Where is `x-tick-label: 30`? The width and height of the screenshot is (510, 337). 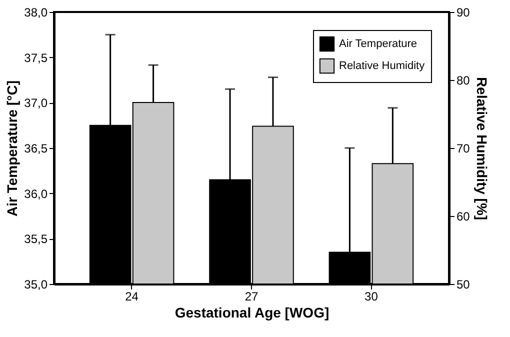
x-tick-label: 30 is located at coordinates (371, 297).